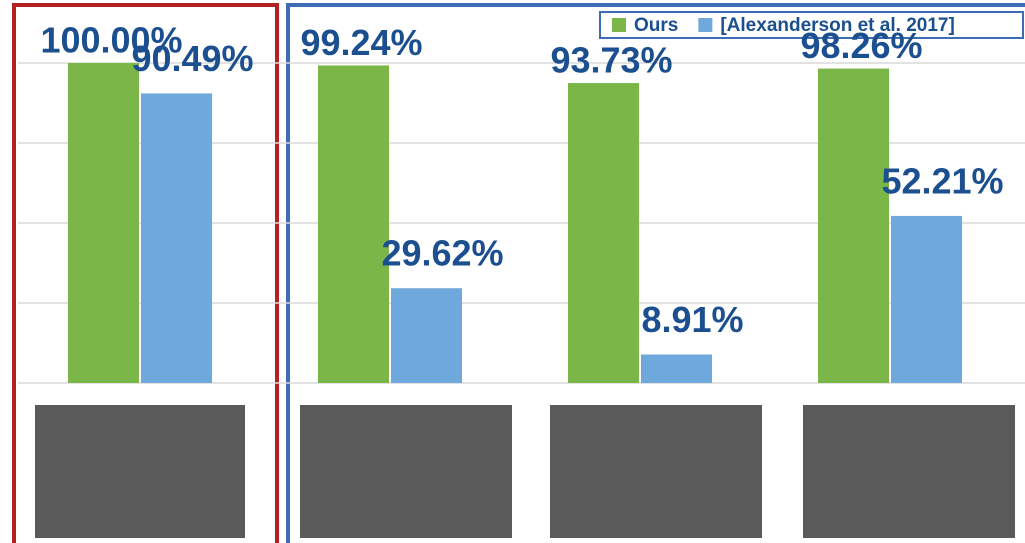  Describe the element at coordinates (656, 25) in the screenshot. I see `legend-label: Ours` at that location.